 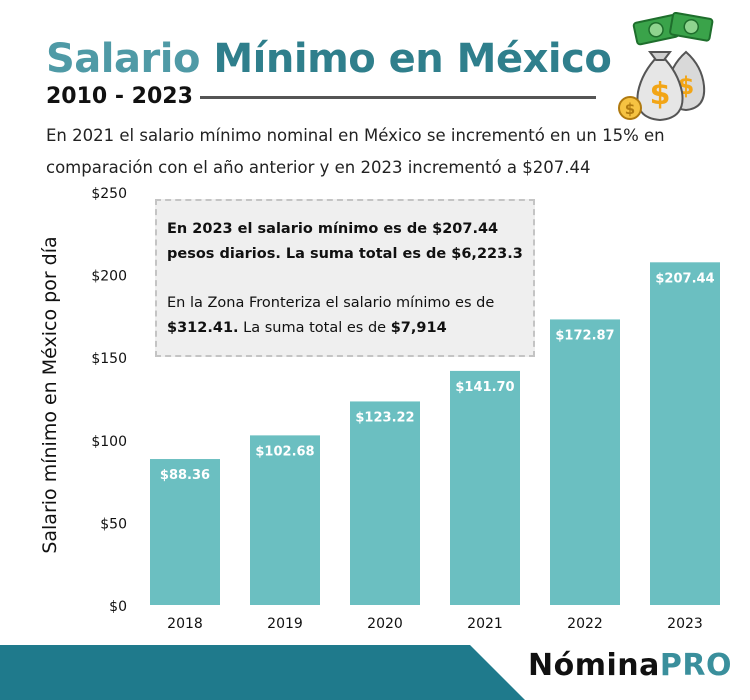 What do you see at coordinates (418, 328) in the screenshot?
I see `callout-border-total: $7,914` at bounding box center [418, 328].